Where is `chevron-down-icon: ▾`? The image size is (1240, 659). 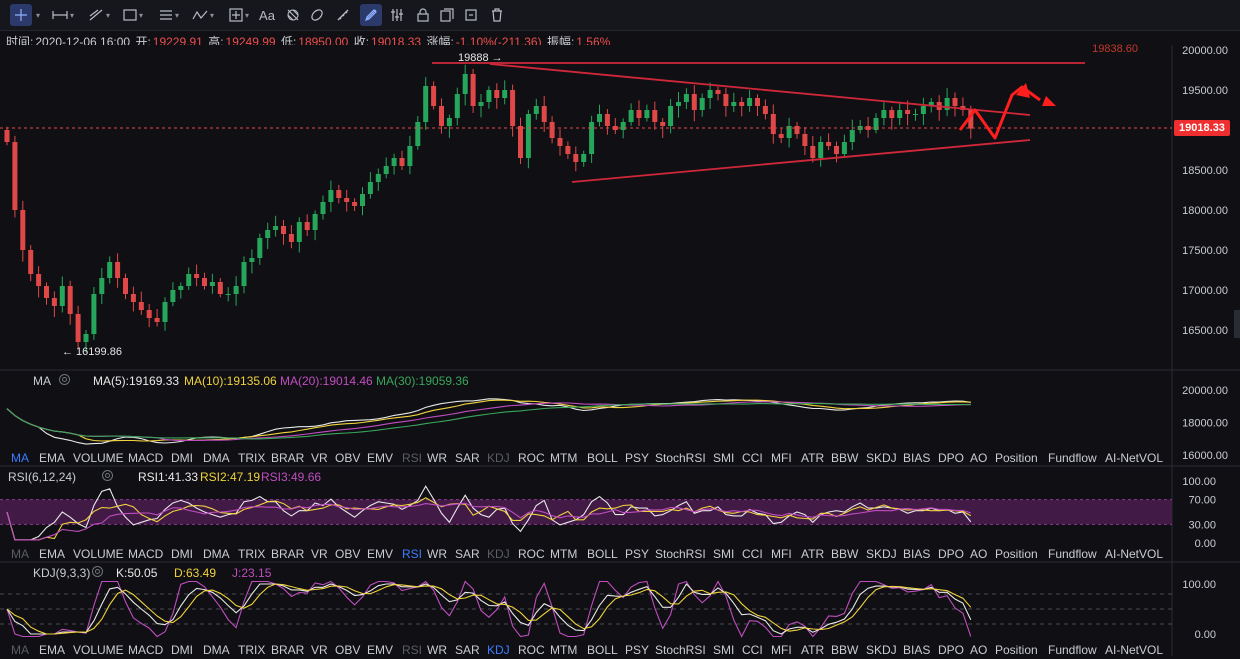
chevron-down-icon: ▾ is located at coordinates (37, 15).